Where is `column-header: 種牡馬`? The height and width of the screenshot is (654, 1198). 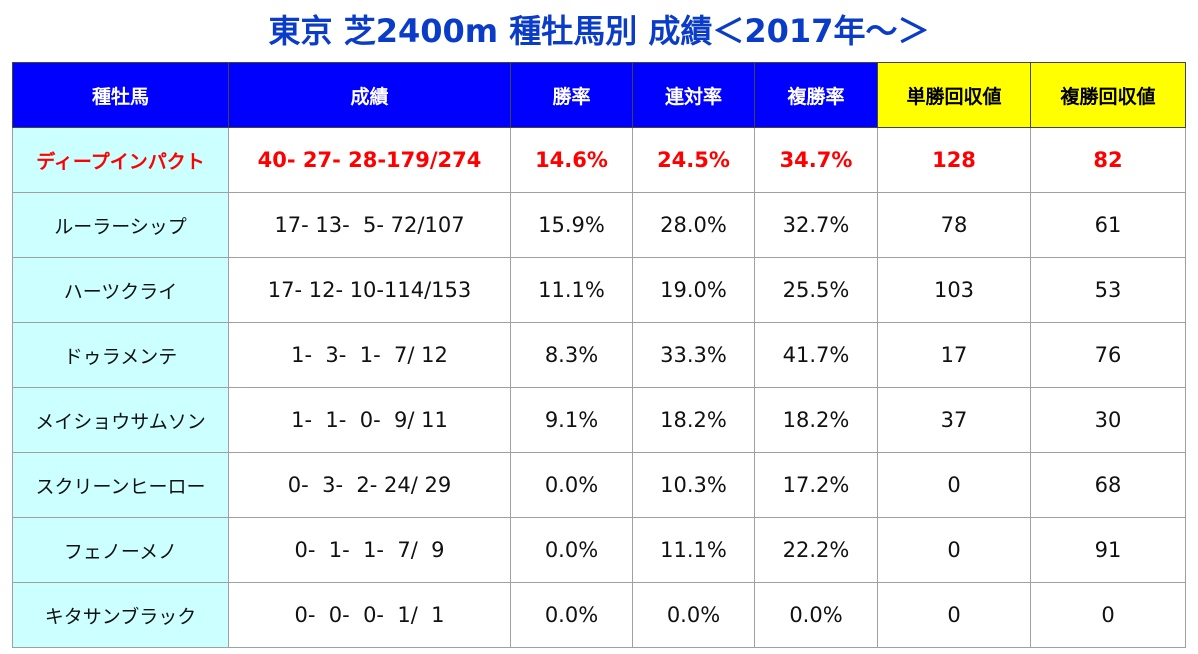 column-header: 種牡馬 is located at coordinates (120, 95).